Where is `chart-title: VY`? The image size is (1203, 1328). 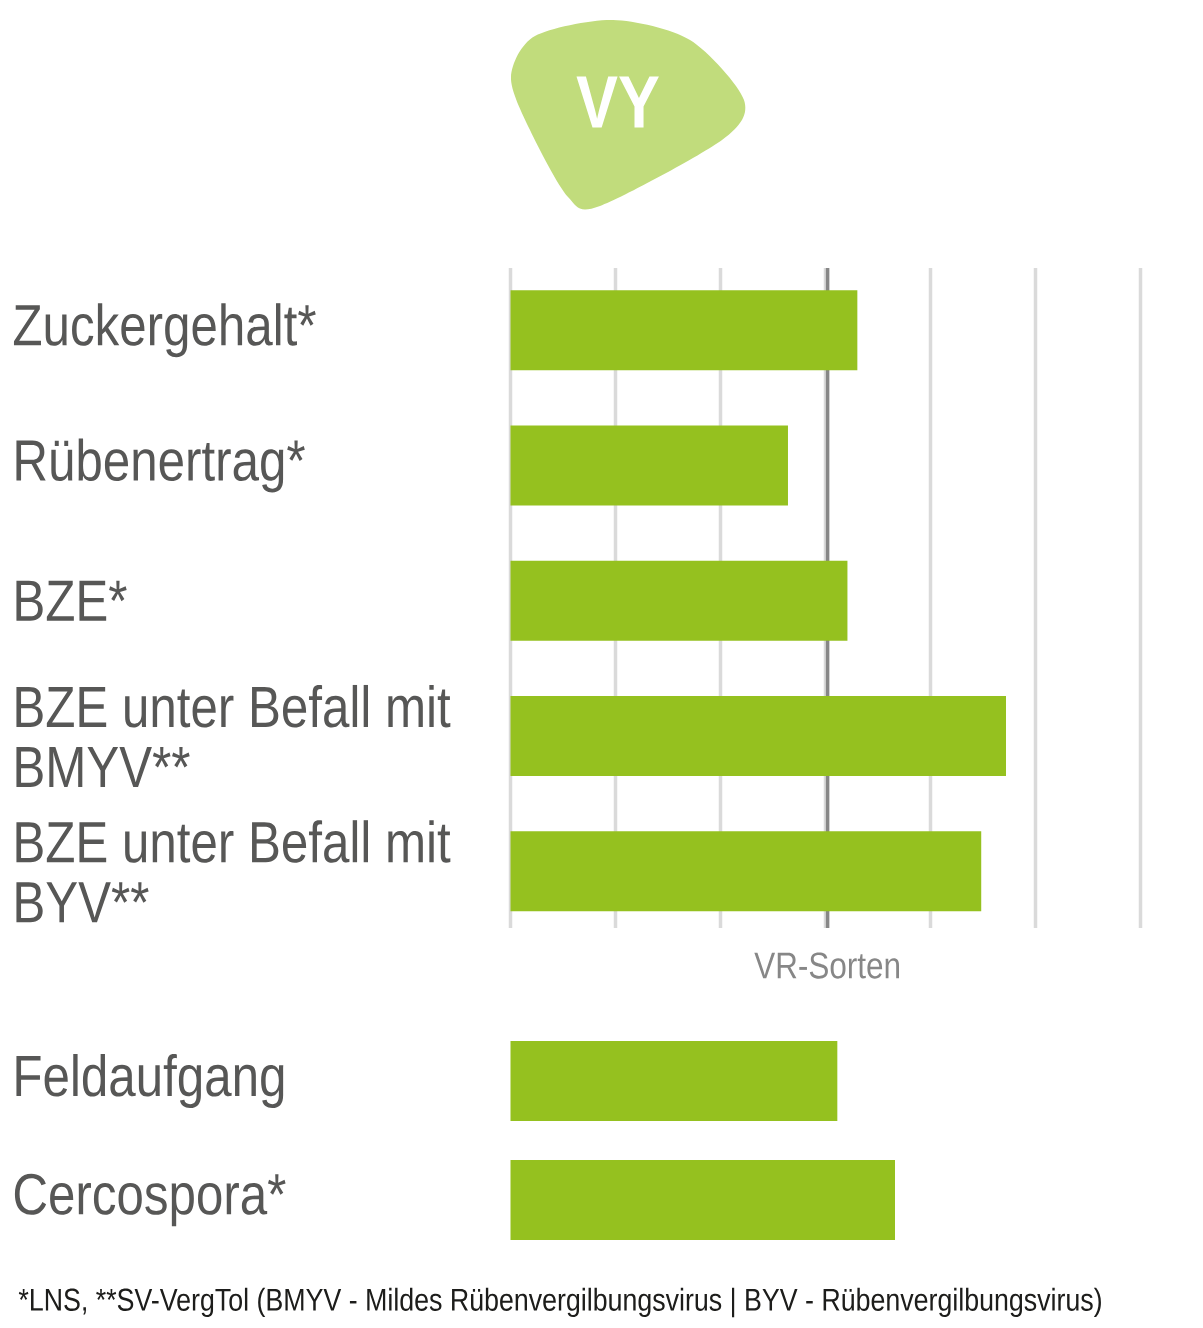
chart-title: VY is located at coordinates (617, 102).